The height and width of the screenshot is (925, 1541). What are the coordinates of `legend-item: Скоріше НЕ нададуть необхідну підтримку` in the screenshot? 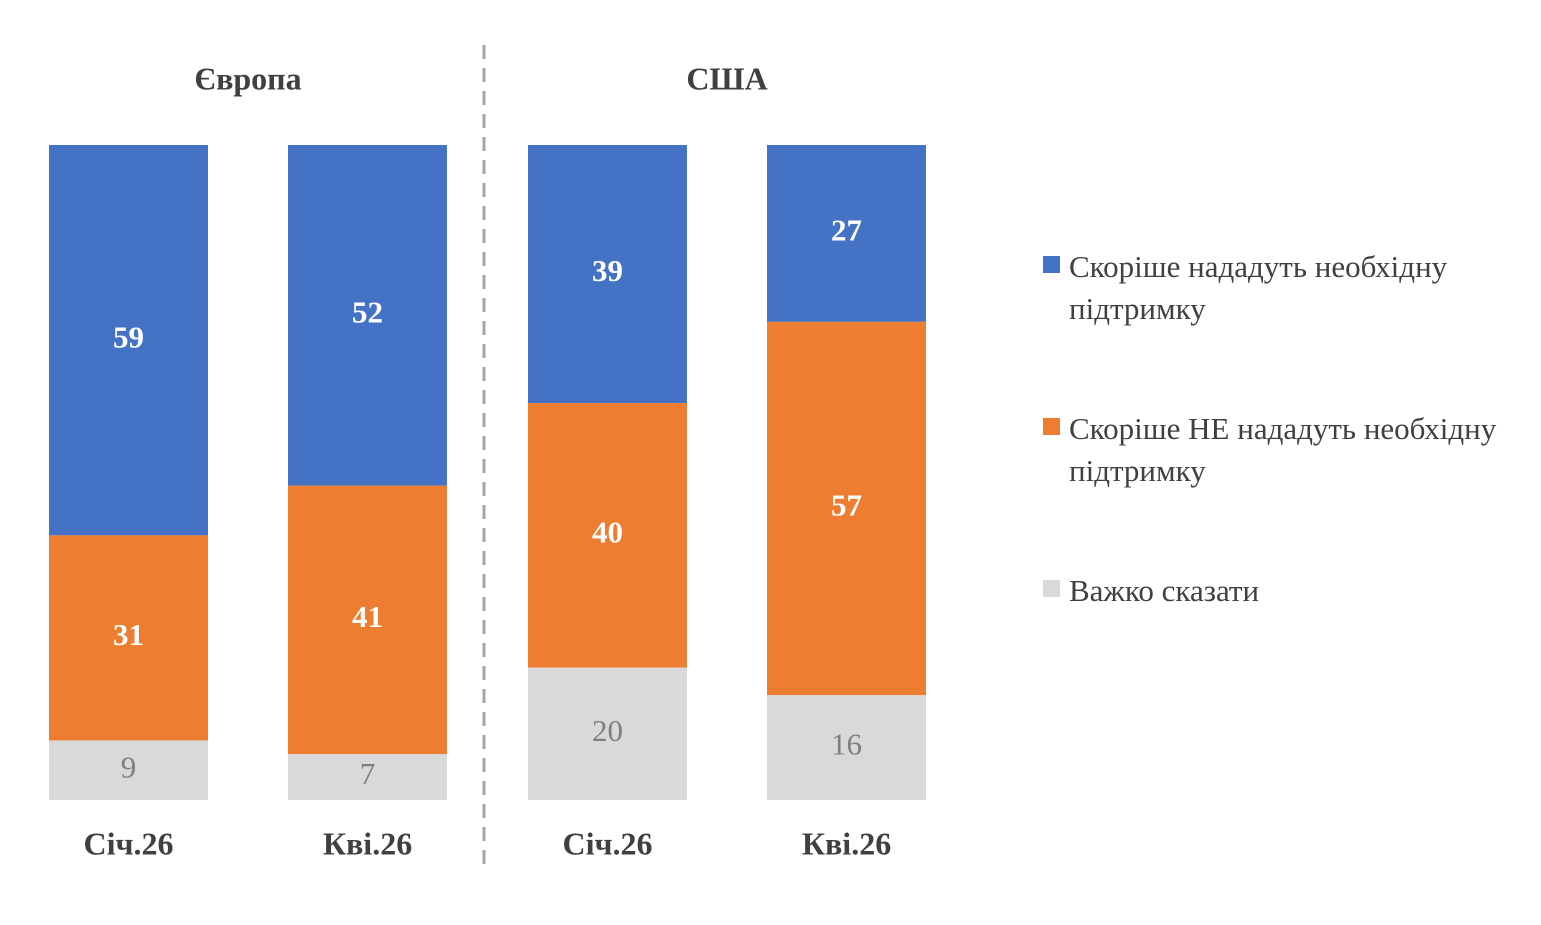 It's located at (1288, 489).